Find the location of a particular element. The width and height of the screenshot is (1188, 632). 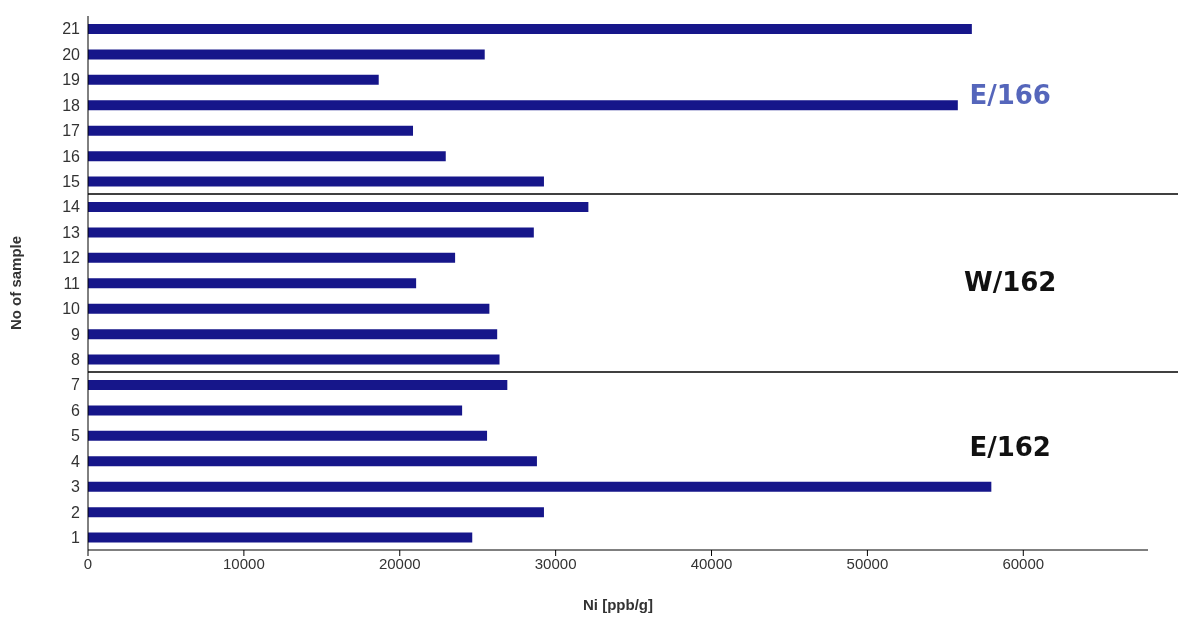

y-tick-label: 6 is located at coordinates (76, 410).